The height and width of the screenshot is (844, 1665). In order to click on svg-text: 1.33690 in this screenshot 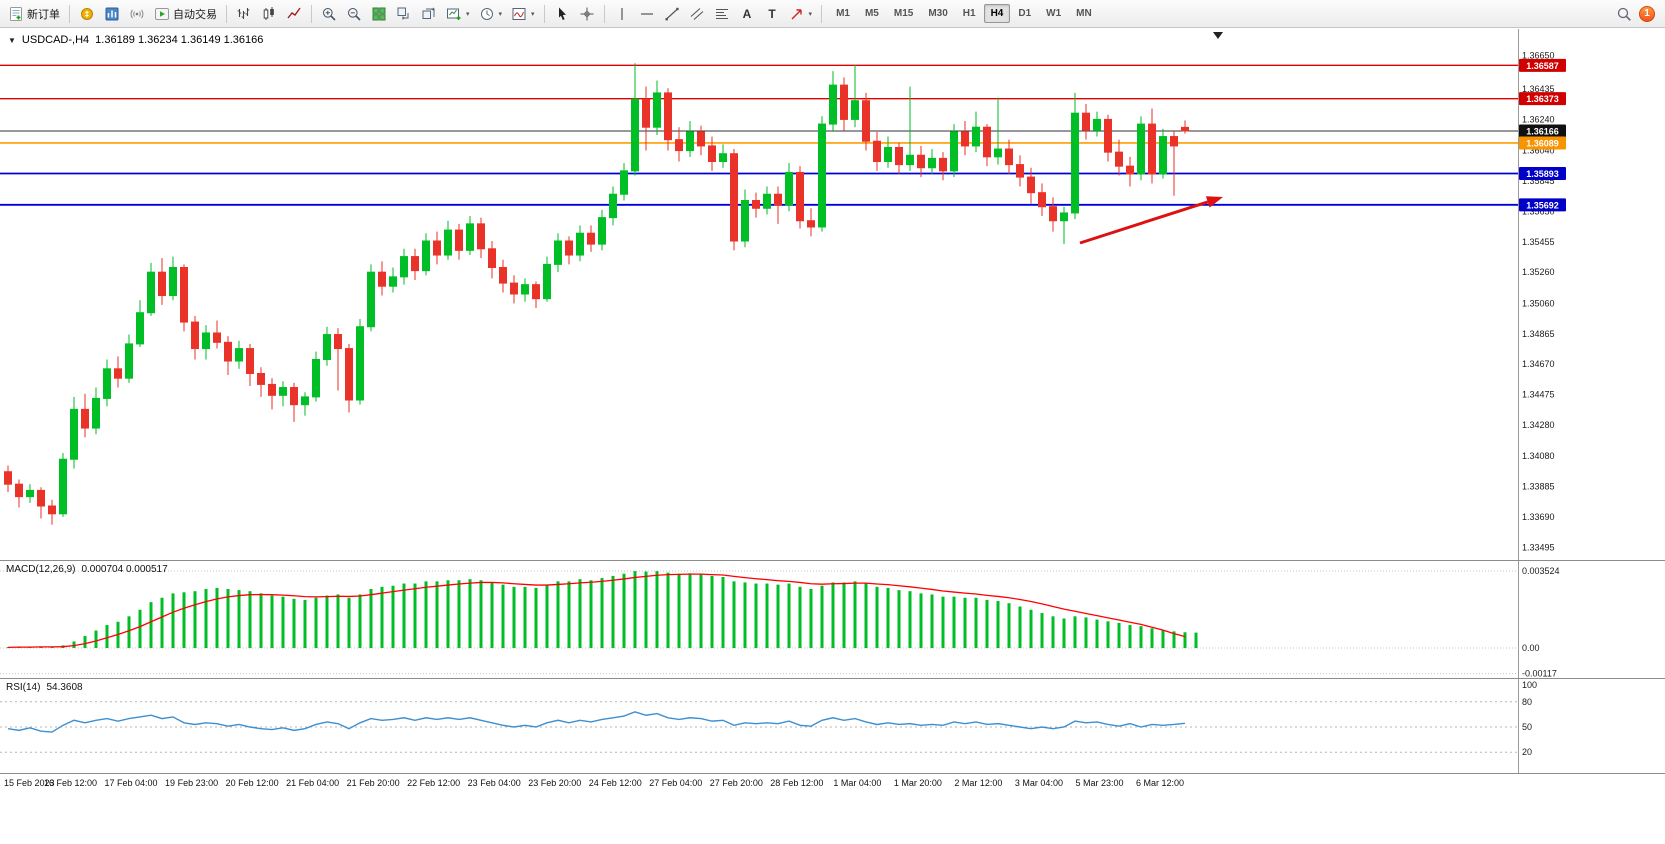, I will do `click(1538, 517)`.